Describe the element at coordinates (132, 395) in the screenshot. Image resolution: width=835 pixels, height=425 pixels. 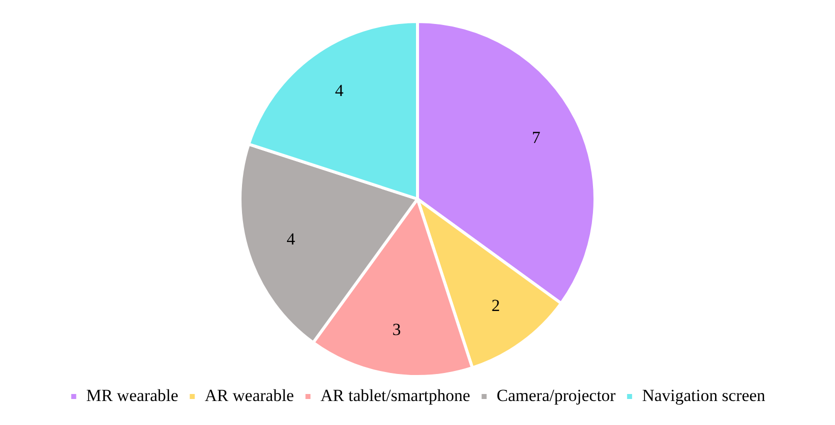
I see `legend-label: MR wearable` at that location.